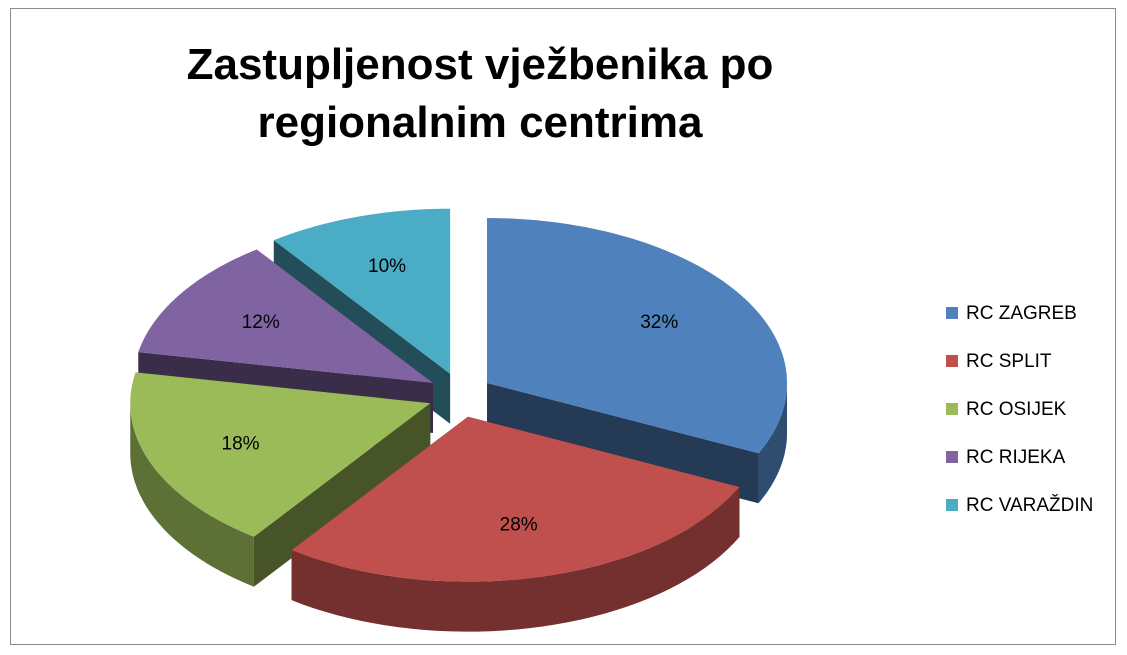 This screenshot has width=1127, height=655. I want to click on legend-label: RC SPLIT, so click(1009, 361).